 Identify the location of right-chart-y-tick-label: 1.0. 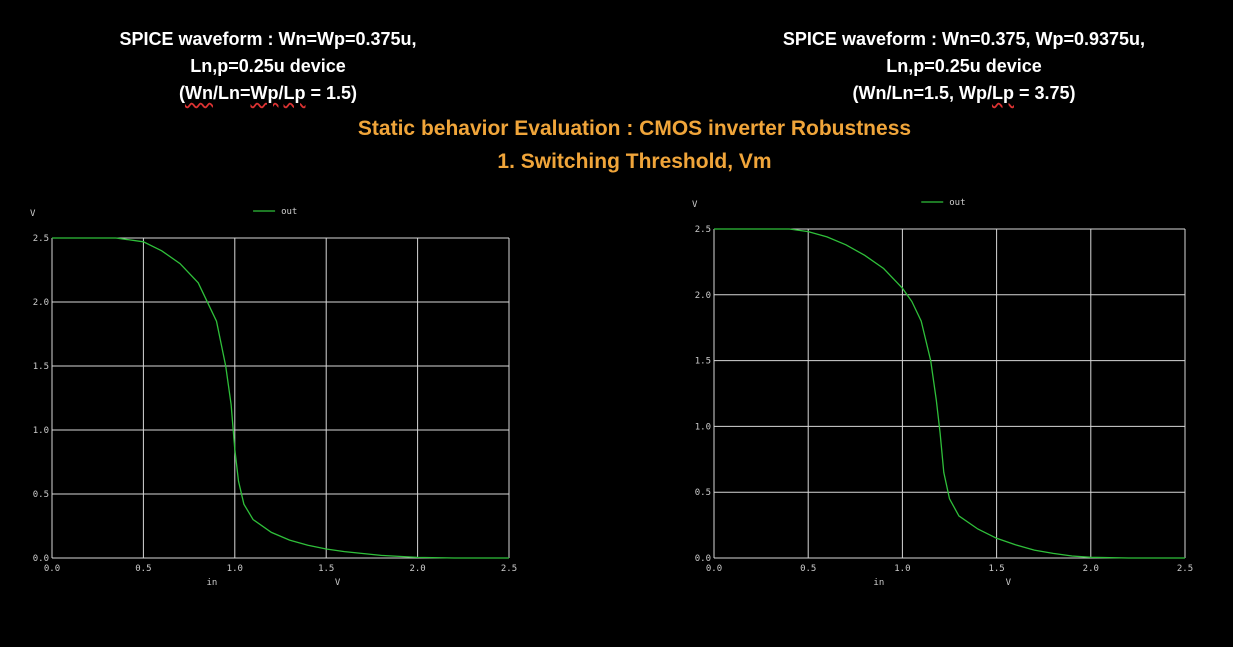
(703, 427).